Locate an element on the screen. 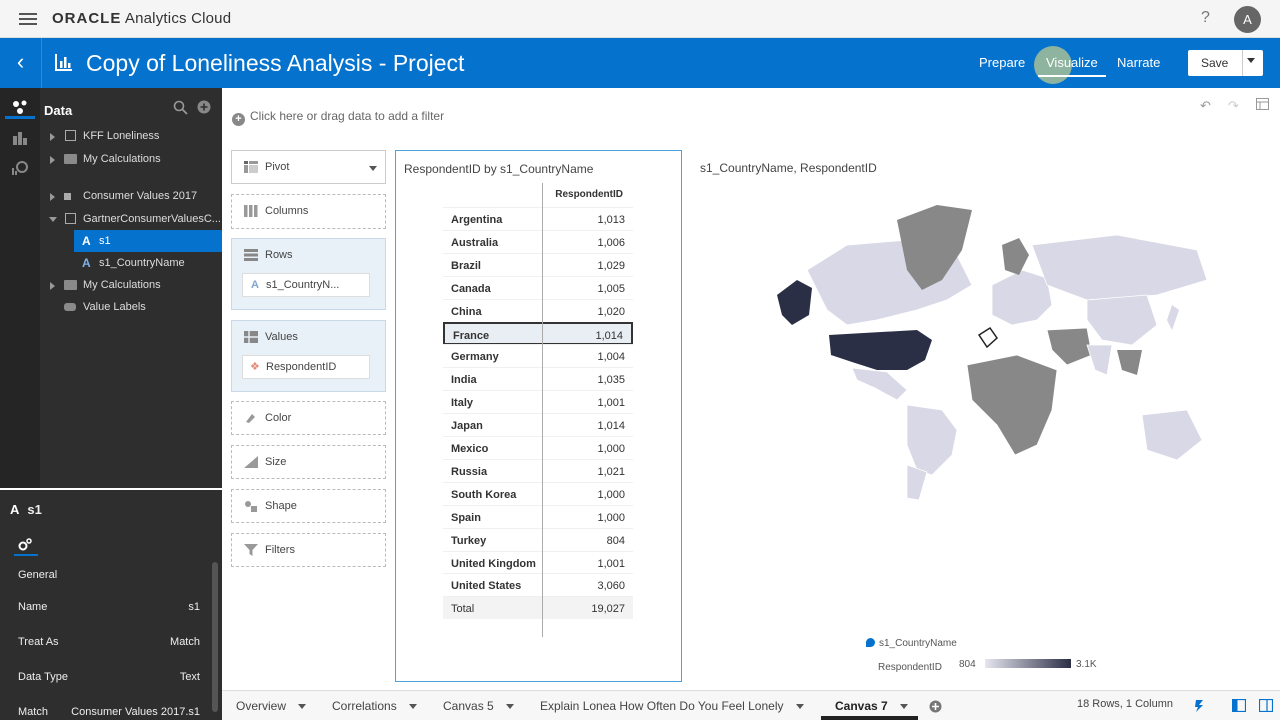 This screenshot has width=1280, height=726. pivot-row: India 1,035 is located at coordinates (538, 378).